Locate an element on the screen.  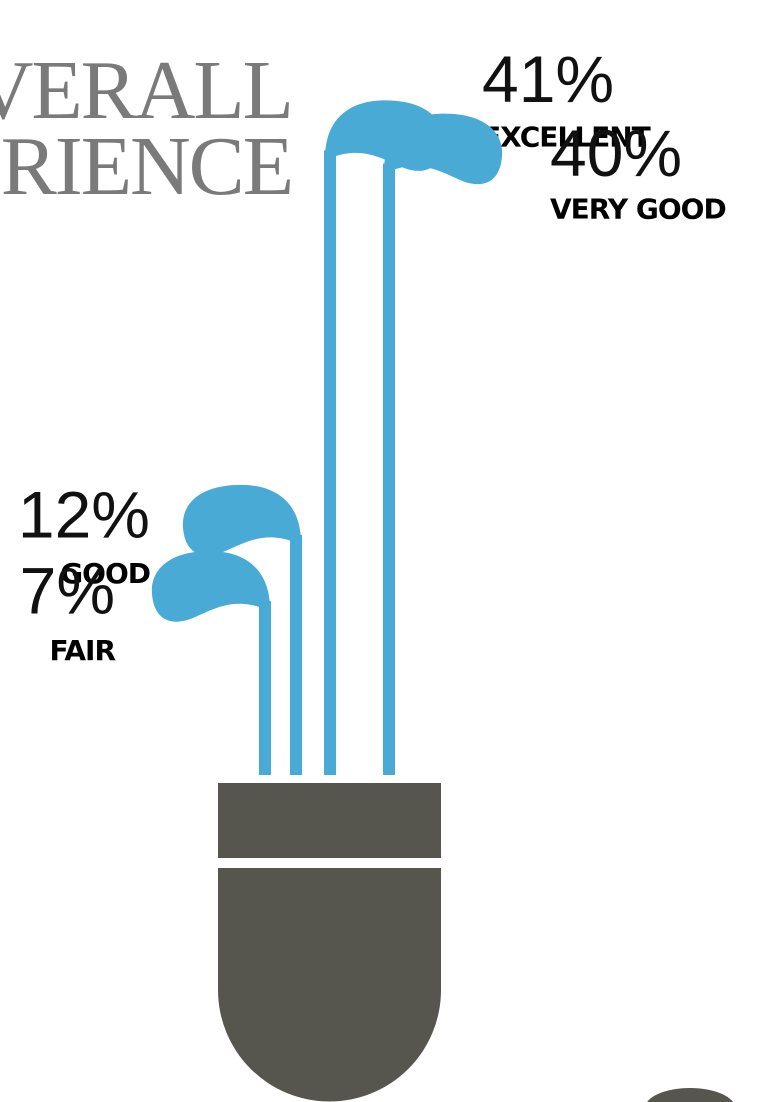
category-label: VERY GOOD is located at coordinates (638, 209).